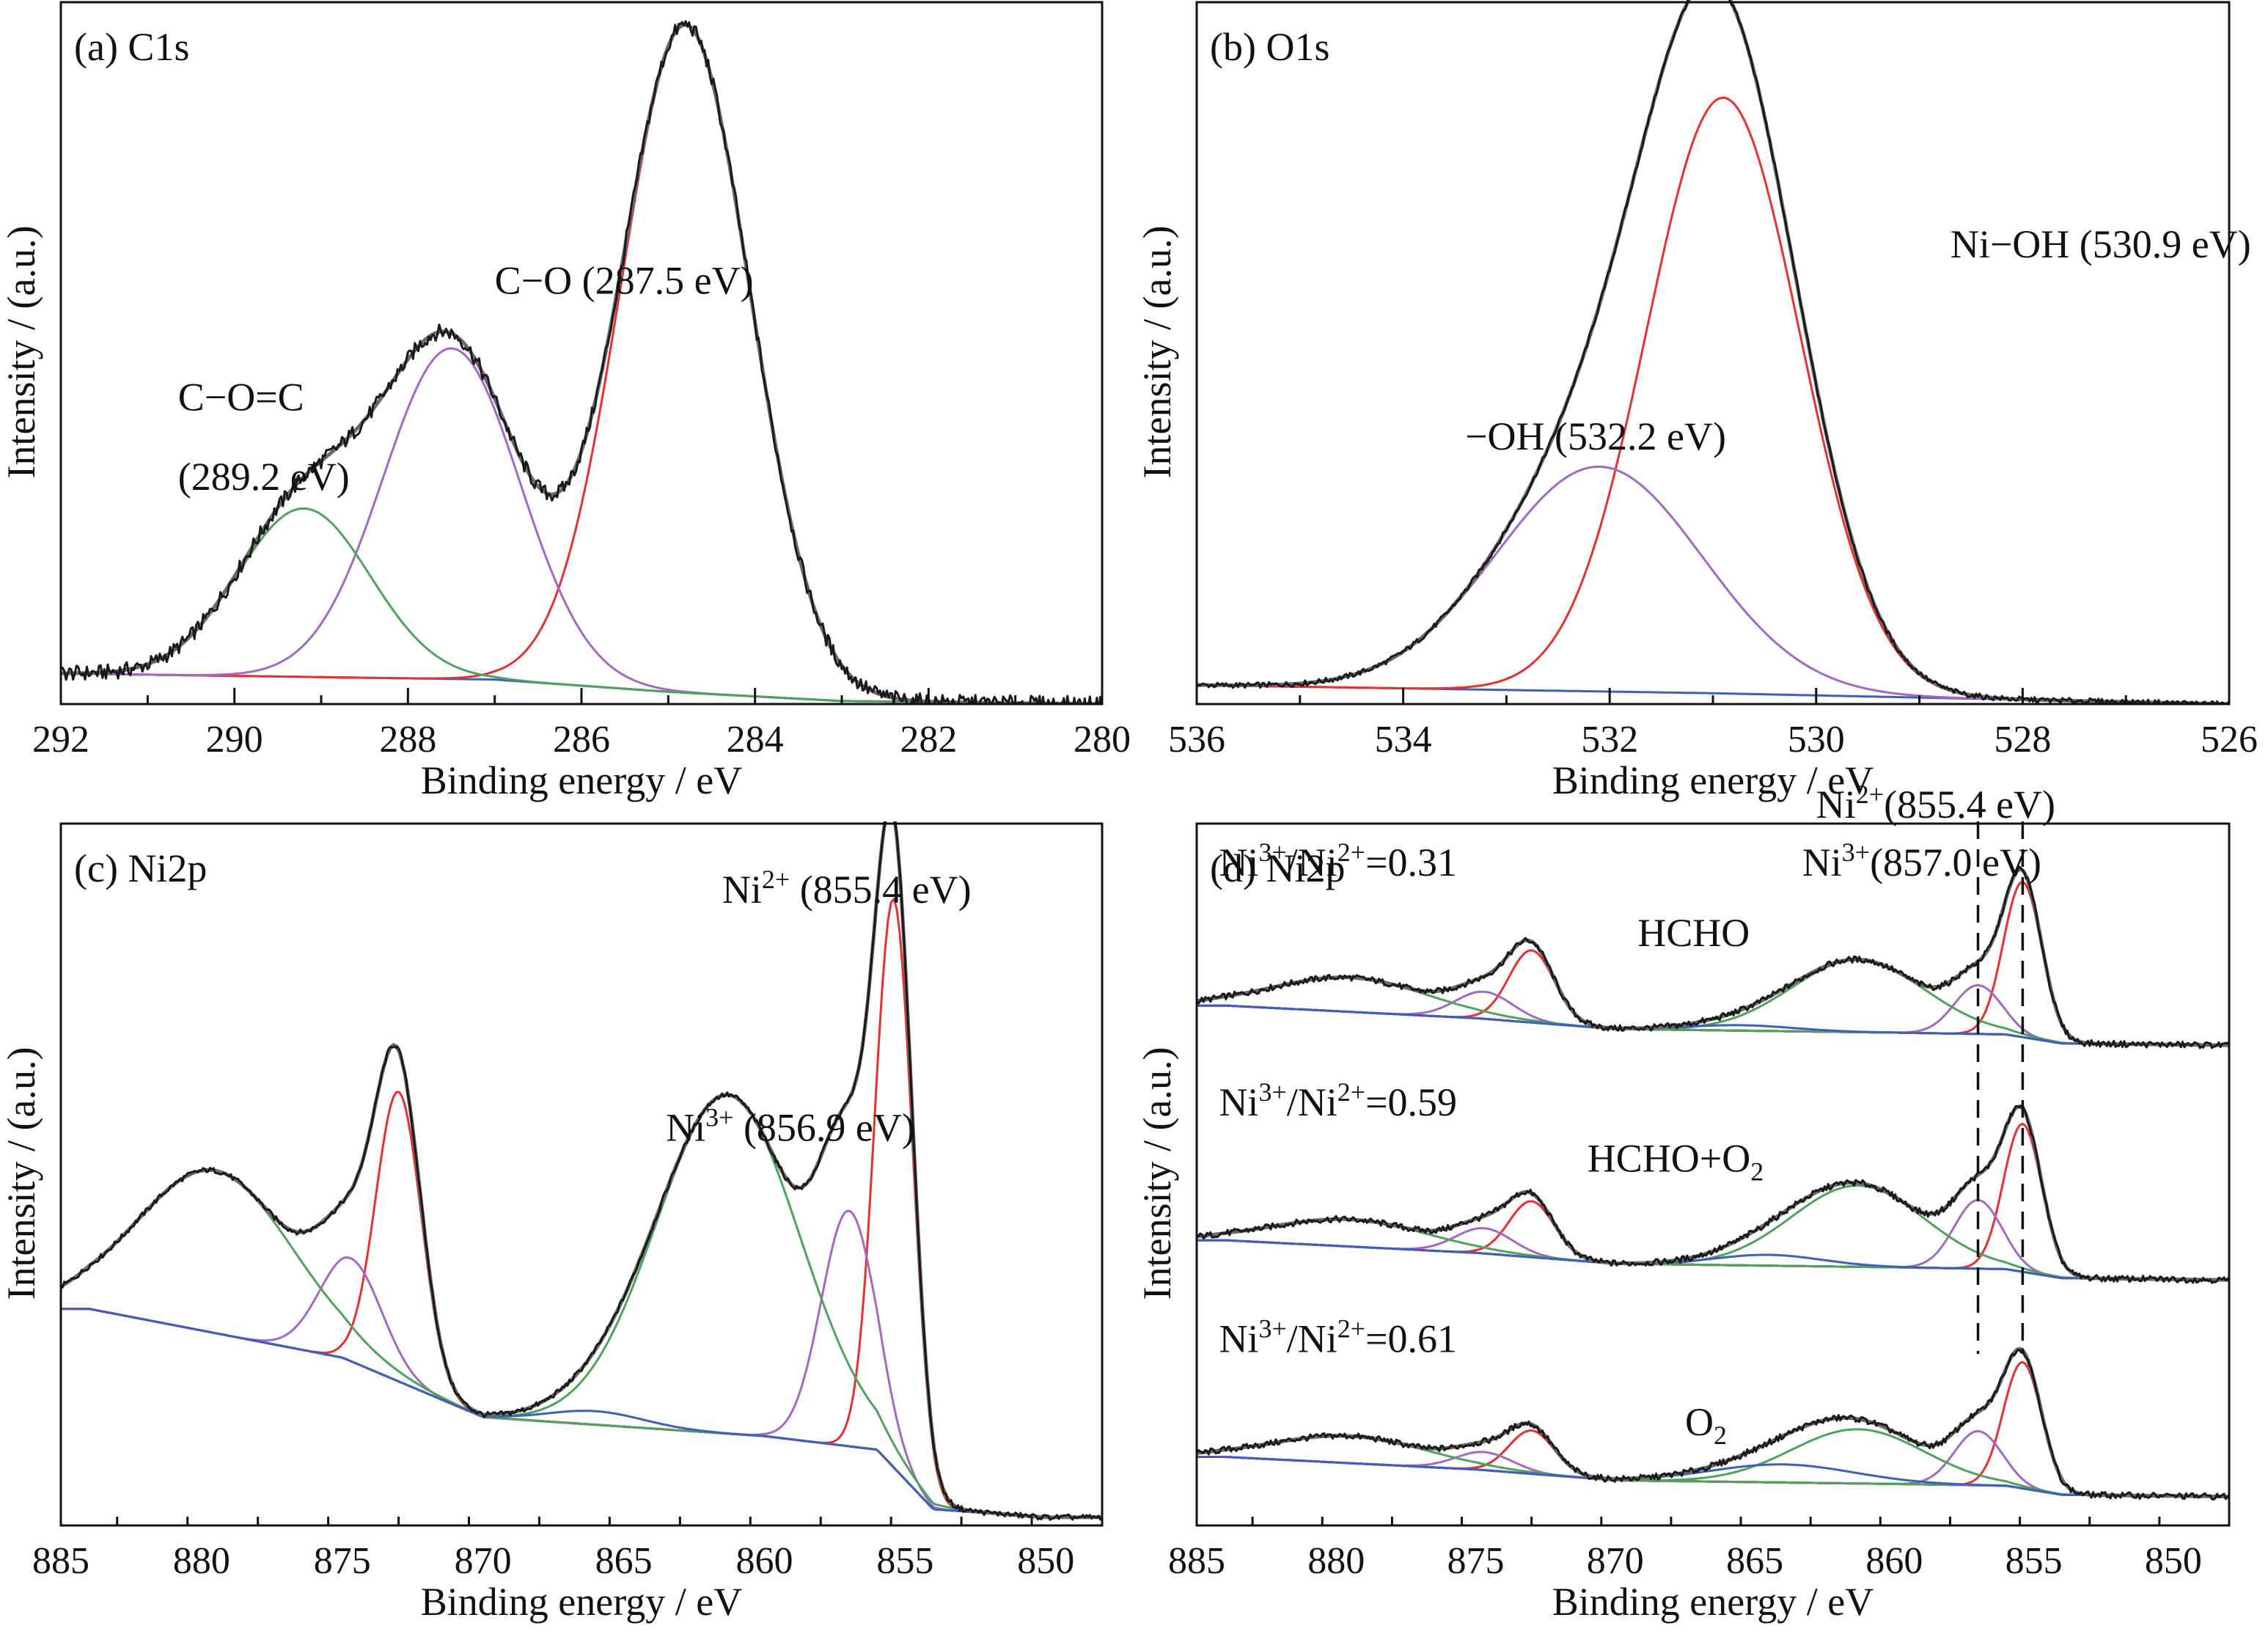  I want to click on x-tick-label: 528, so click(2022, 740).